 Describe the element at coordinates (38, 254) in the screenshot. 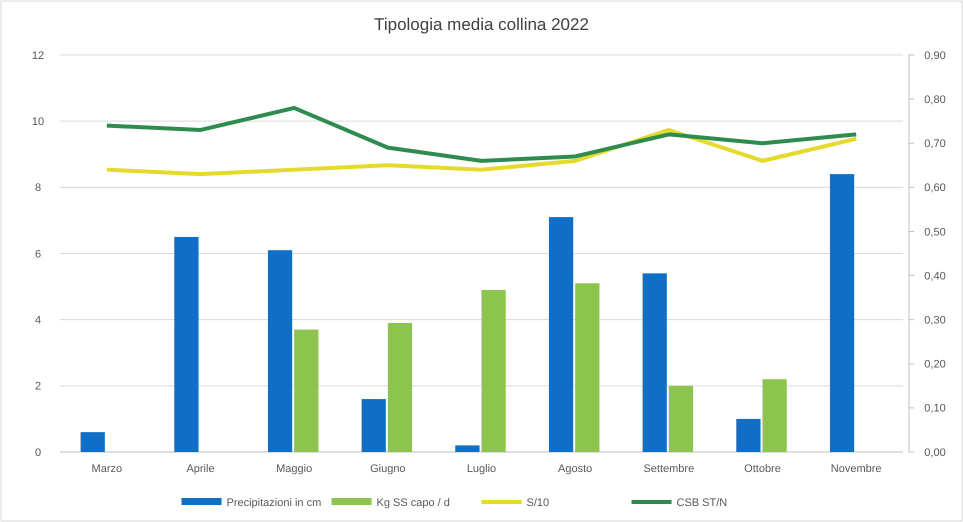

I see `y-tick-label: 6` at that location.